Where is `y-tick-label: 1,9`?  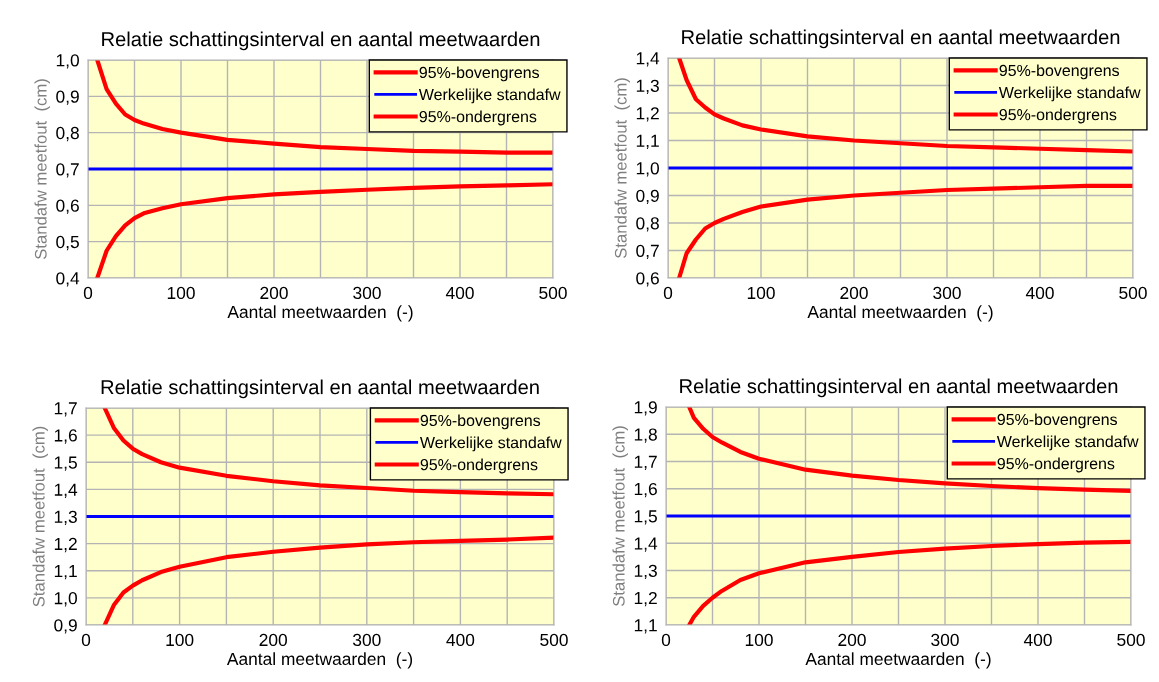
y-tick-label: 1,9 is located at coordinates (645, 408).